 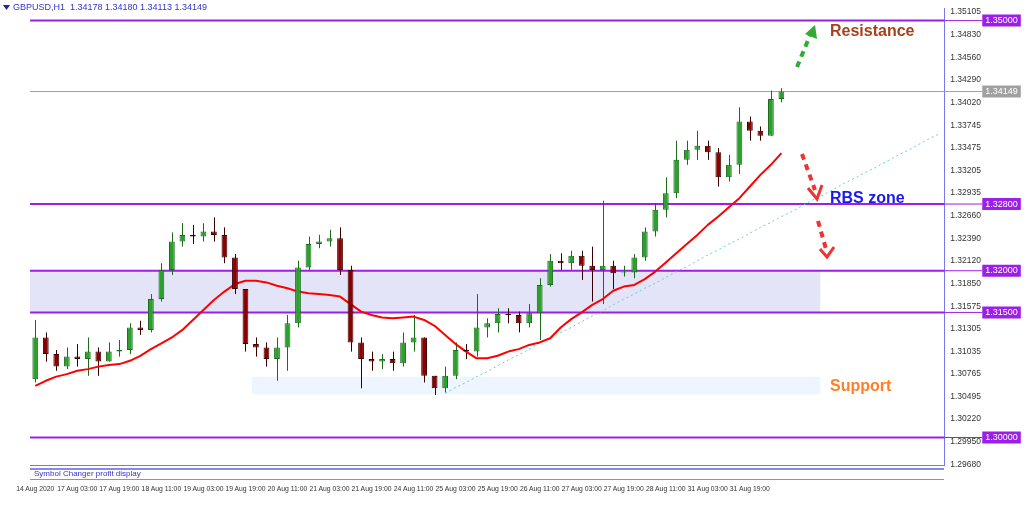 What do you see at coordinates (966, 237) in the screenshot?
I see `y-tick-label: 1.32390` at bounding box center [966, 237].